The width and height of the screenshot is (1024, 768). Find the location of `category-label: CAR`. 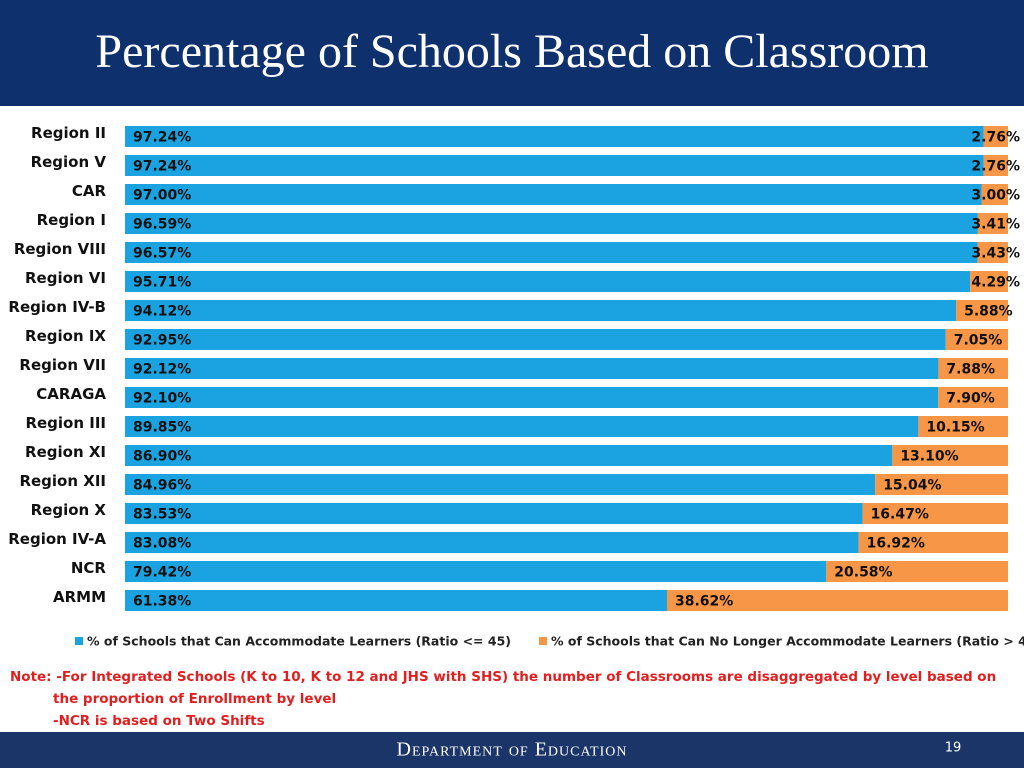

category-label: CAR is located at coordinates (89, 191).